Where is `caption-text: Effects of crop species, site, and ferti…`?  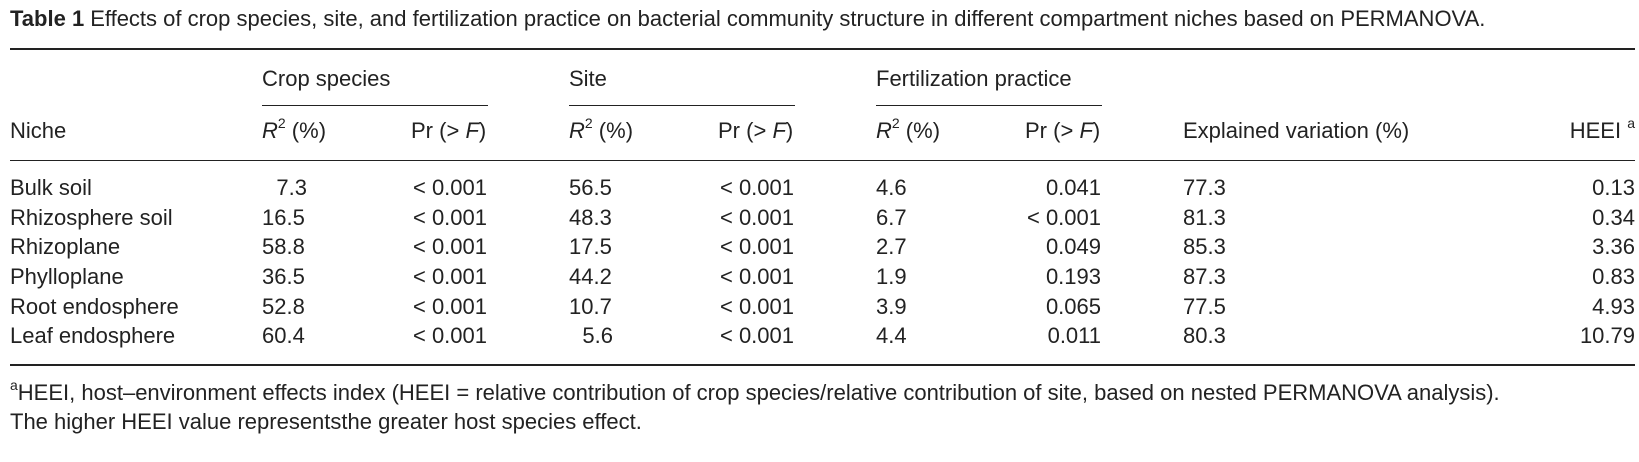
caption-text: Effects of crop species, site, and ferti… is located at coordinates (788, 18).